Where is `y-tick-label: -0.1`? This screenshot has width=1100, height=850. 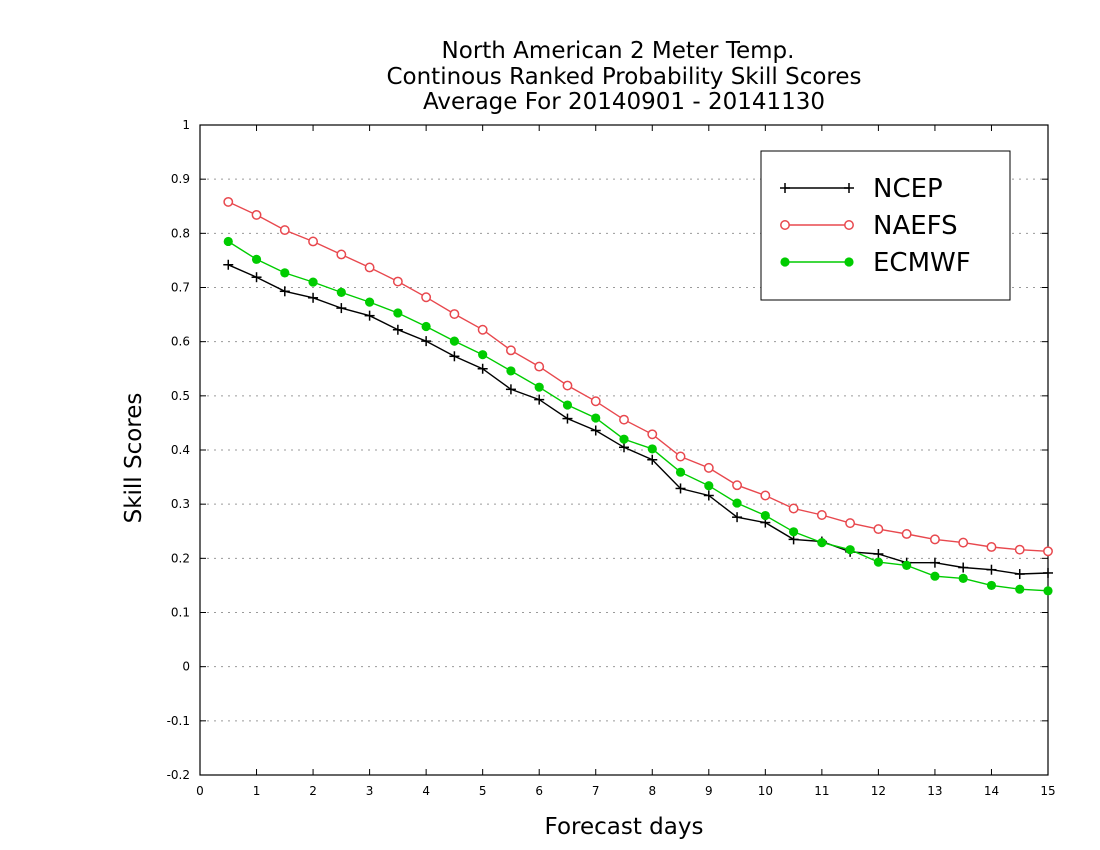
y-tick-label: -0.1 is located at coordinates (178, 721).